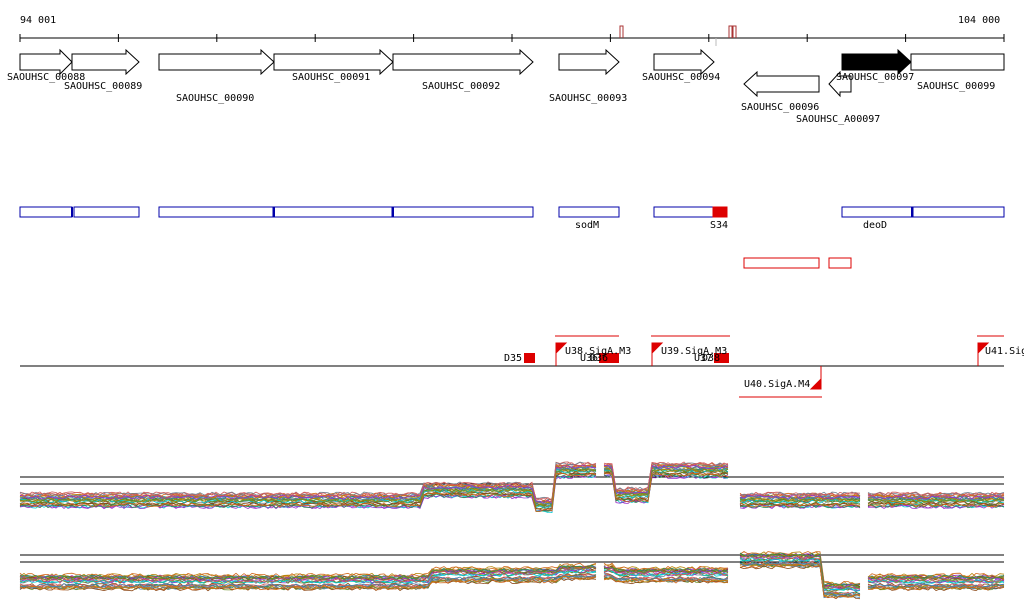 The image size is (1024, 611). What do you see at coordinates (720, 212) in the screenshot?
I see `srna-feature` at bounding box center [720, 212].